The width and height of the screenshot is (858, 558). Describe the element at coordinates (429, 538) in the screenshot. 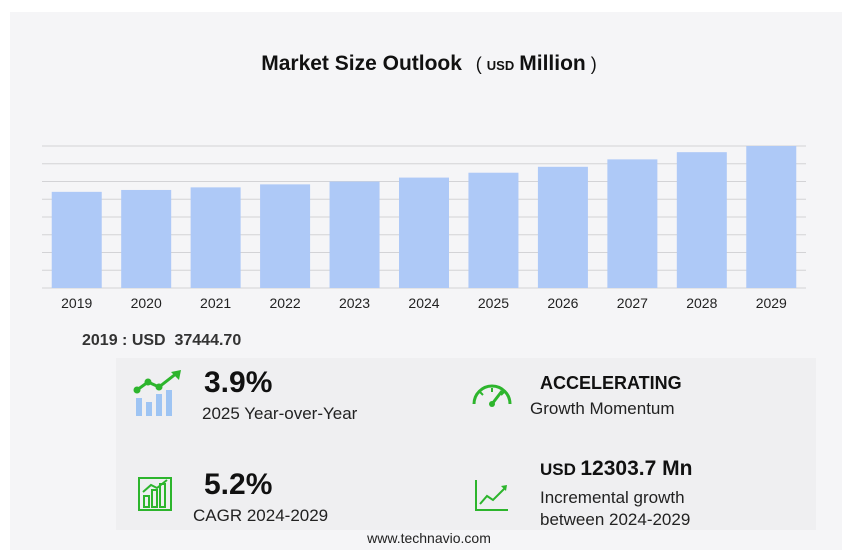

I see `footer-url: www.technavio.com` at that location.